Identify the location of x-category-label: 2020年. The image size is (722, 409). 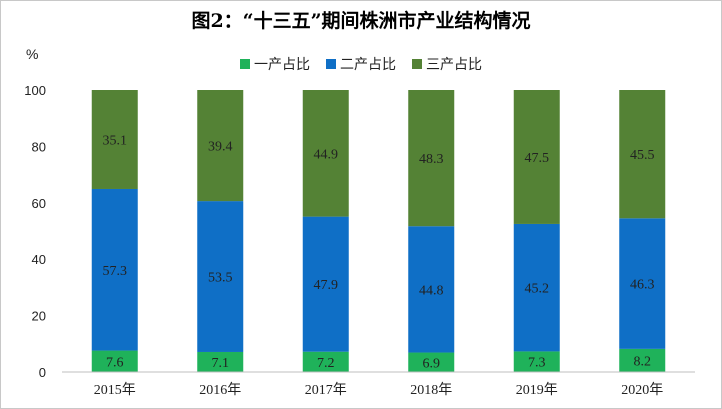
(642, 390).